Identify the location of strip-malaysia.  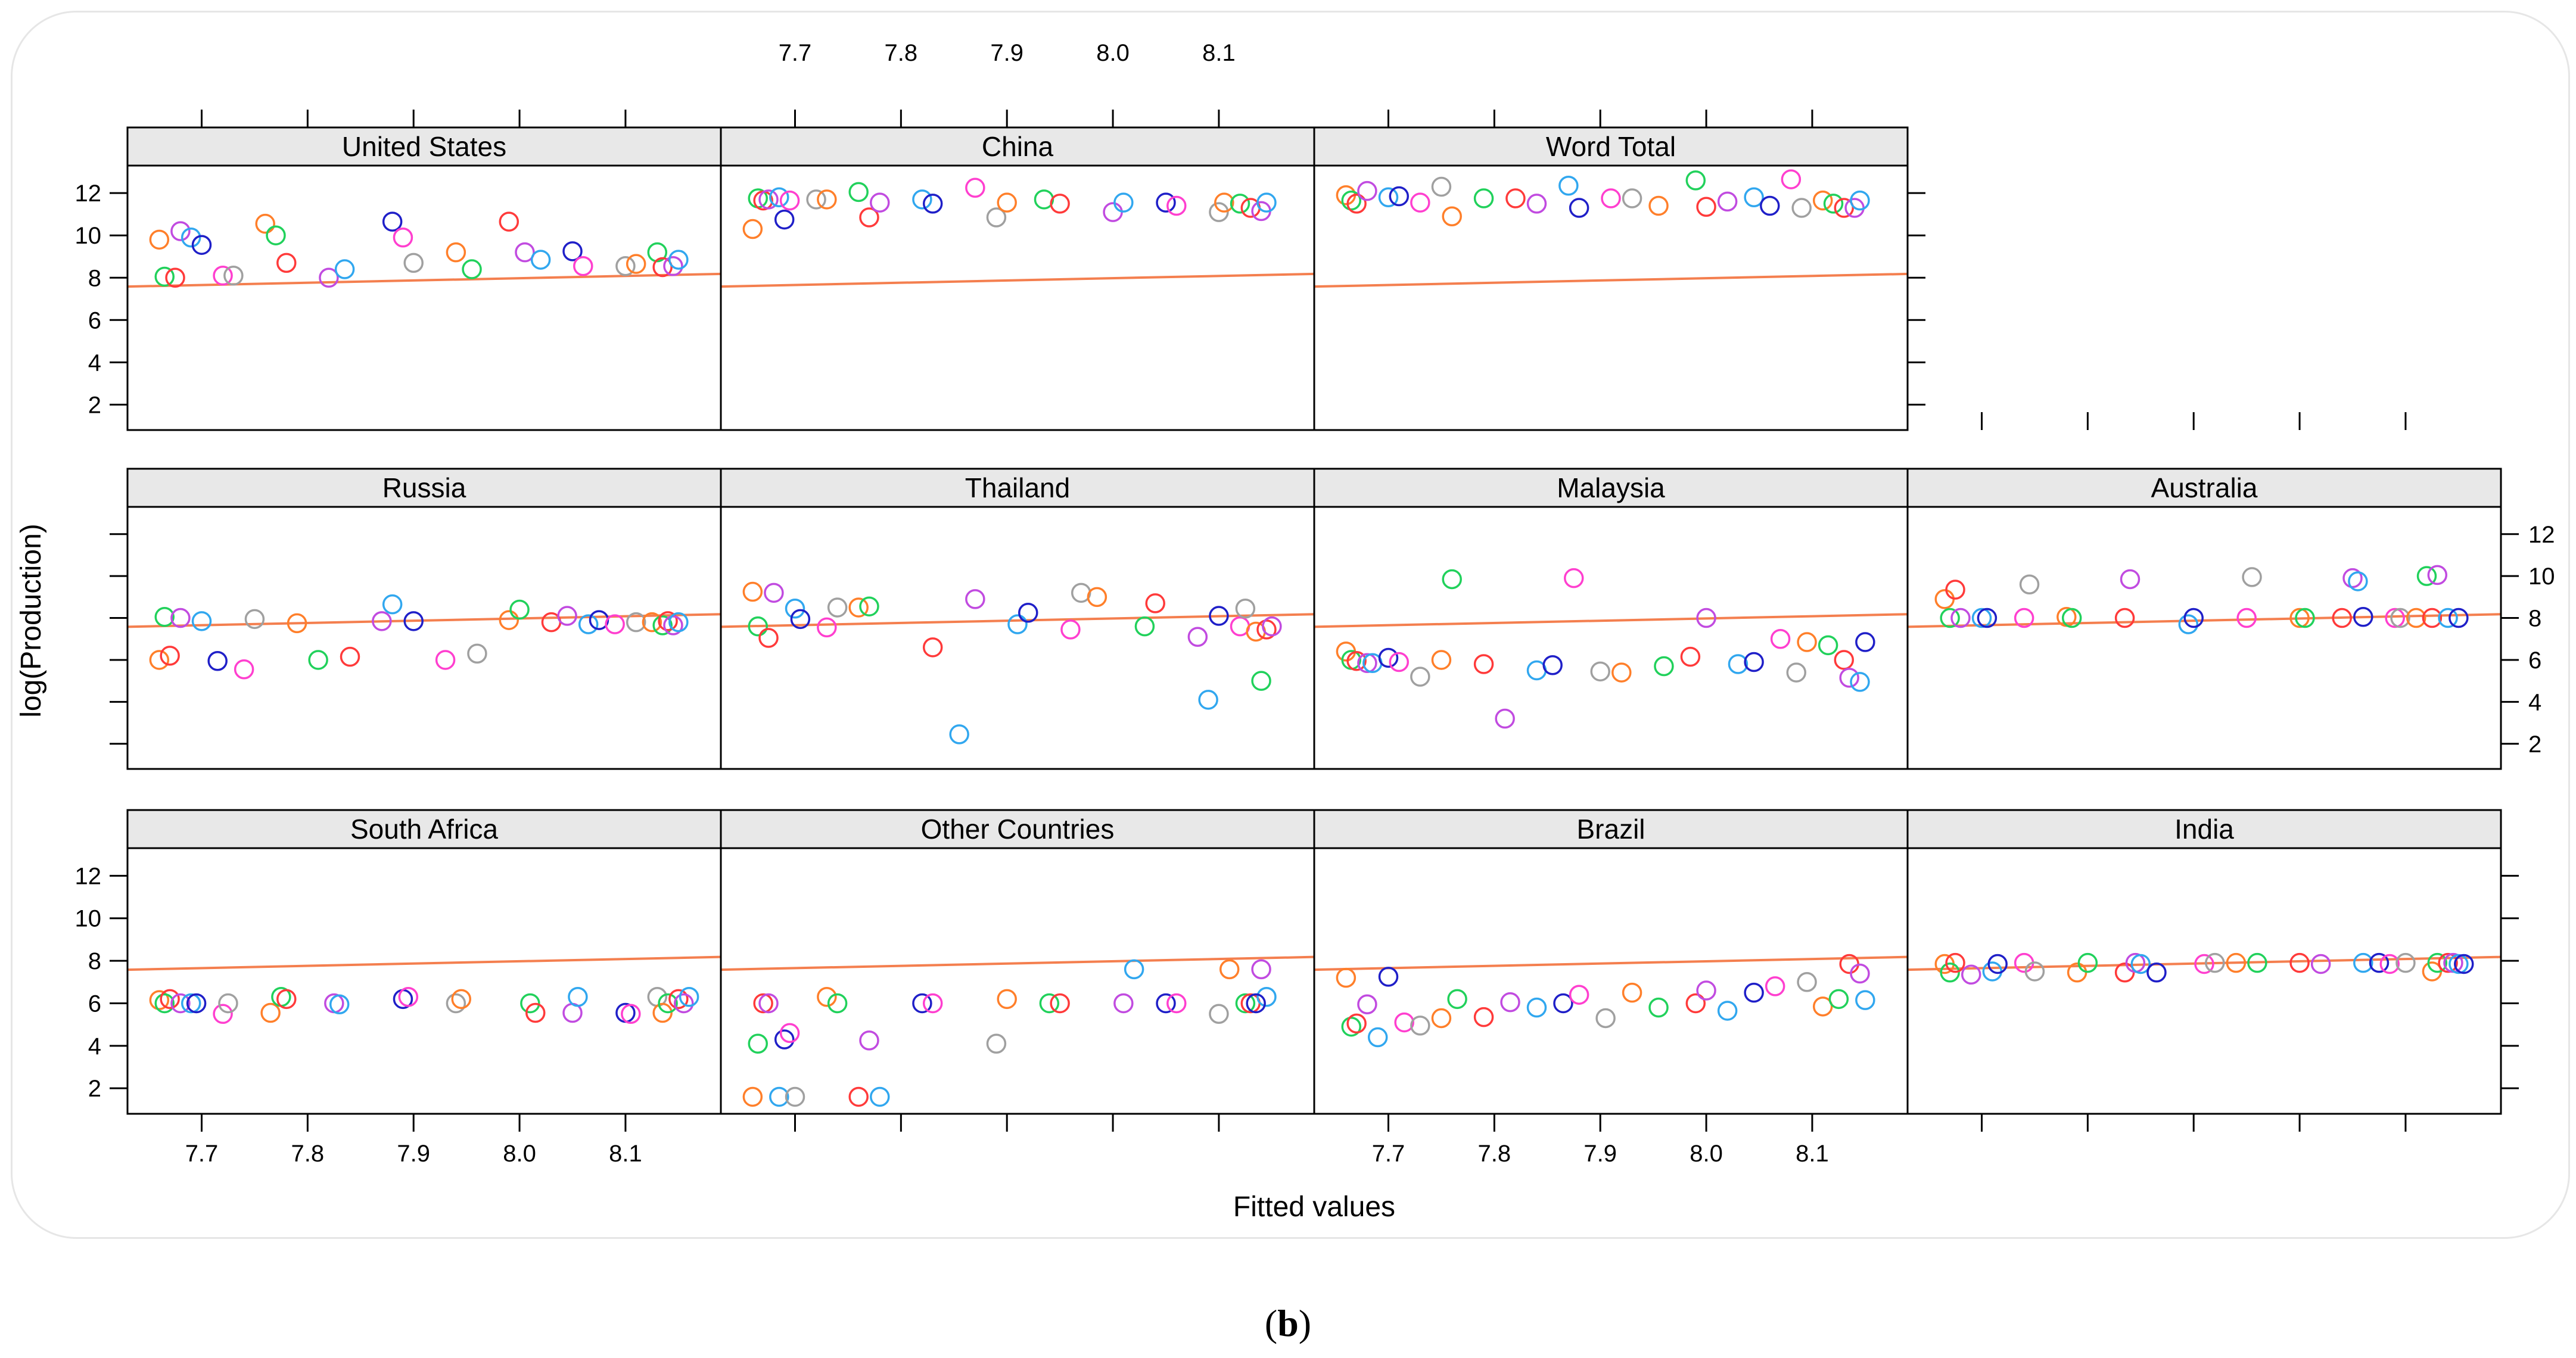
(1611, 488).